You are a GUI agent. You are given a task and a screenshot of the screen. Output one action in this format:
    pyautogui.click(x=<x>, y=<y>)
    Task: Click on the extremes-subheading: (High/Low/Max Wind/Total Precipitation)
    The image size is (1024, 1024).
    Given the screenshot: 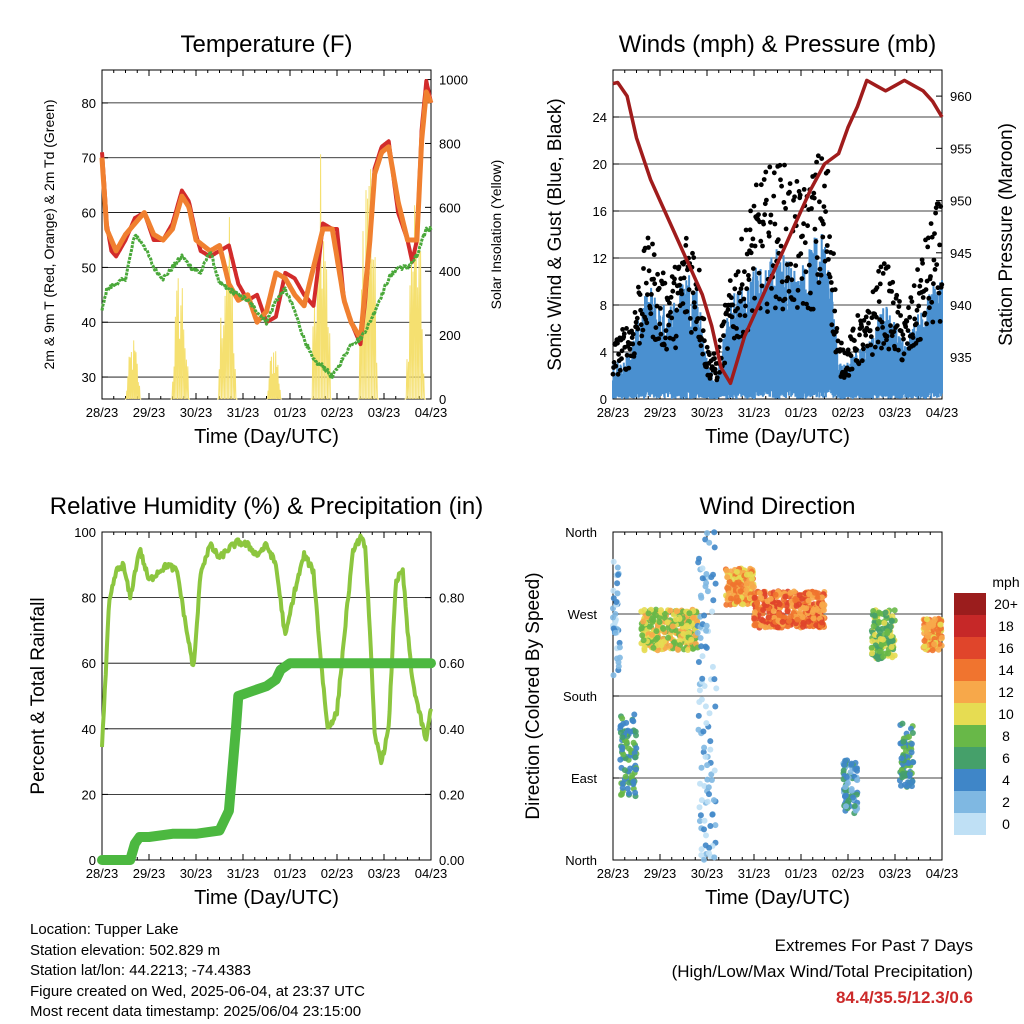 What is the action you would take?
    pyautogui.click(x=822, y=971)
    